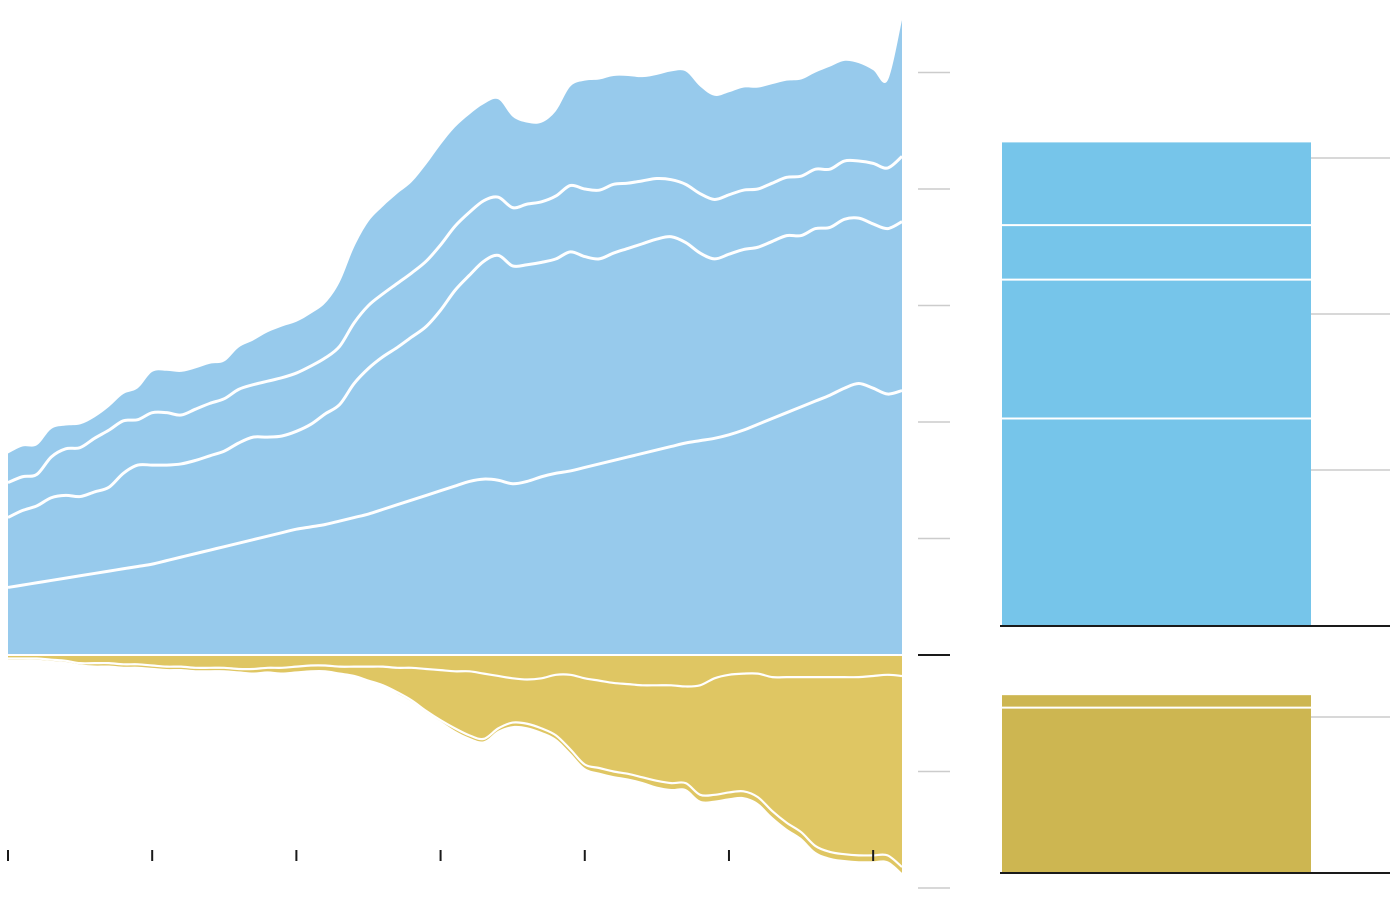 The width and height of the screenshot is (1400, 898). What do you see at coordinates (1156, 784) in the screenshot?
I see `negative-bar` at bounding box center [1156, 784].